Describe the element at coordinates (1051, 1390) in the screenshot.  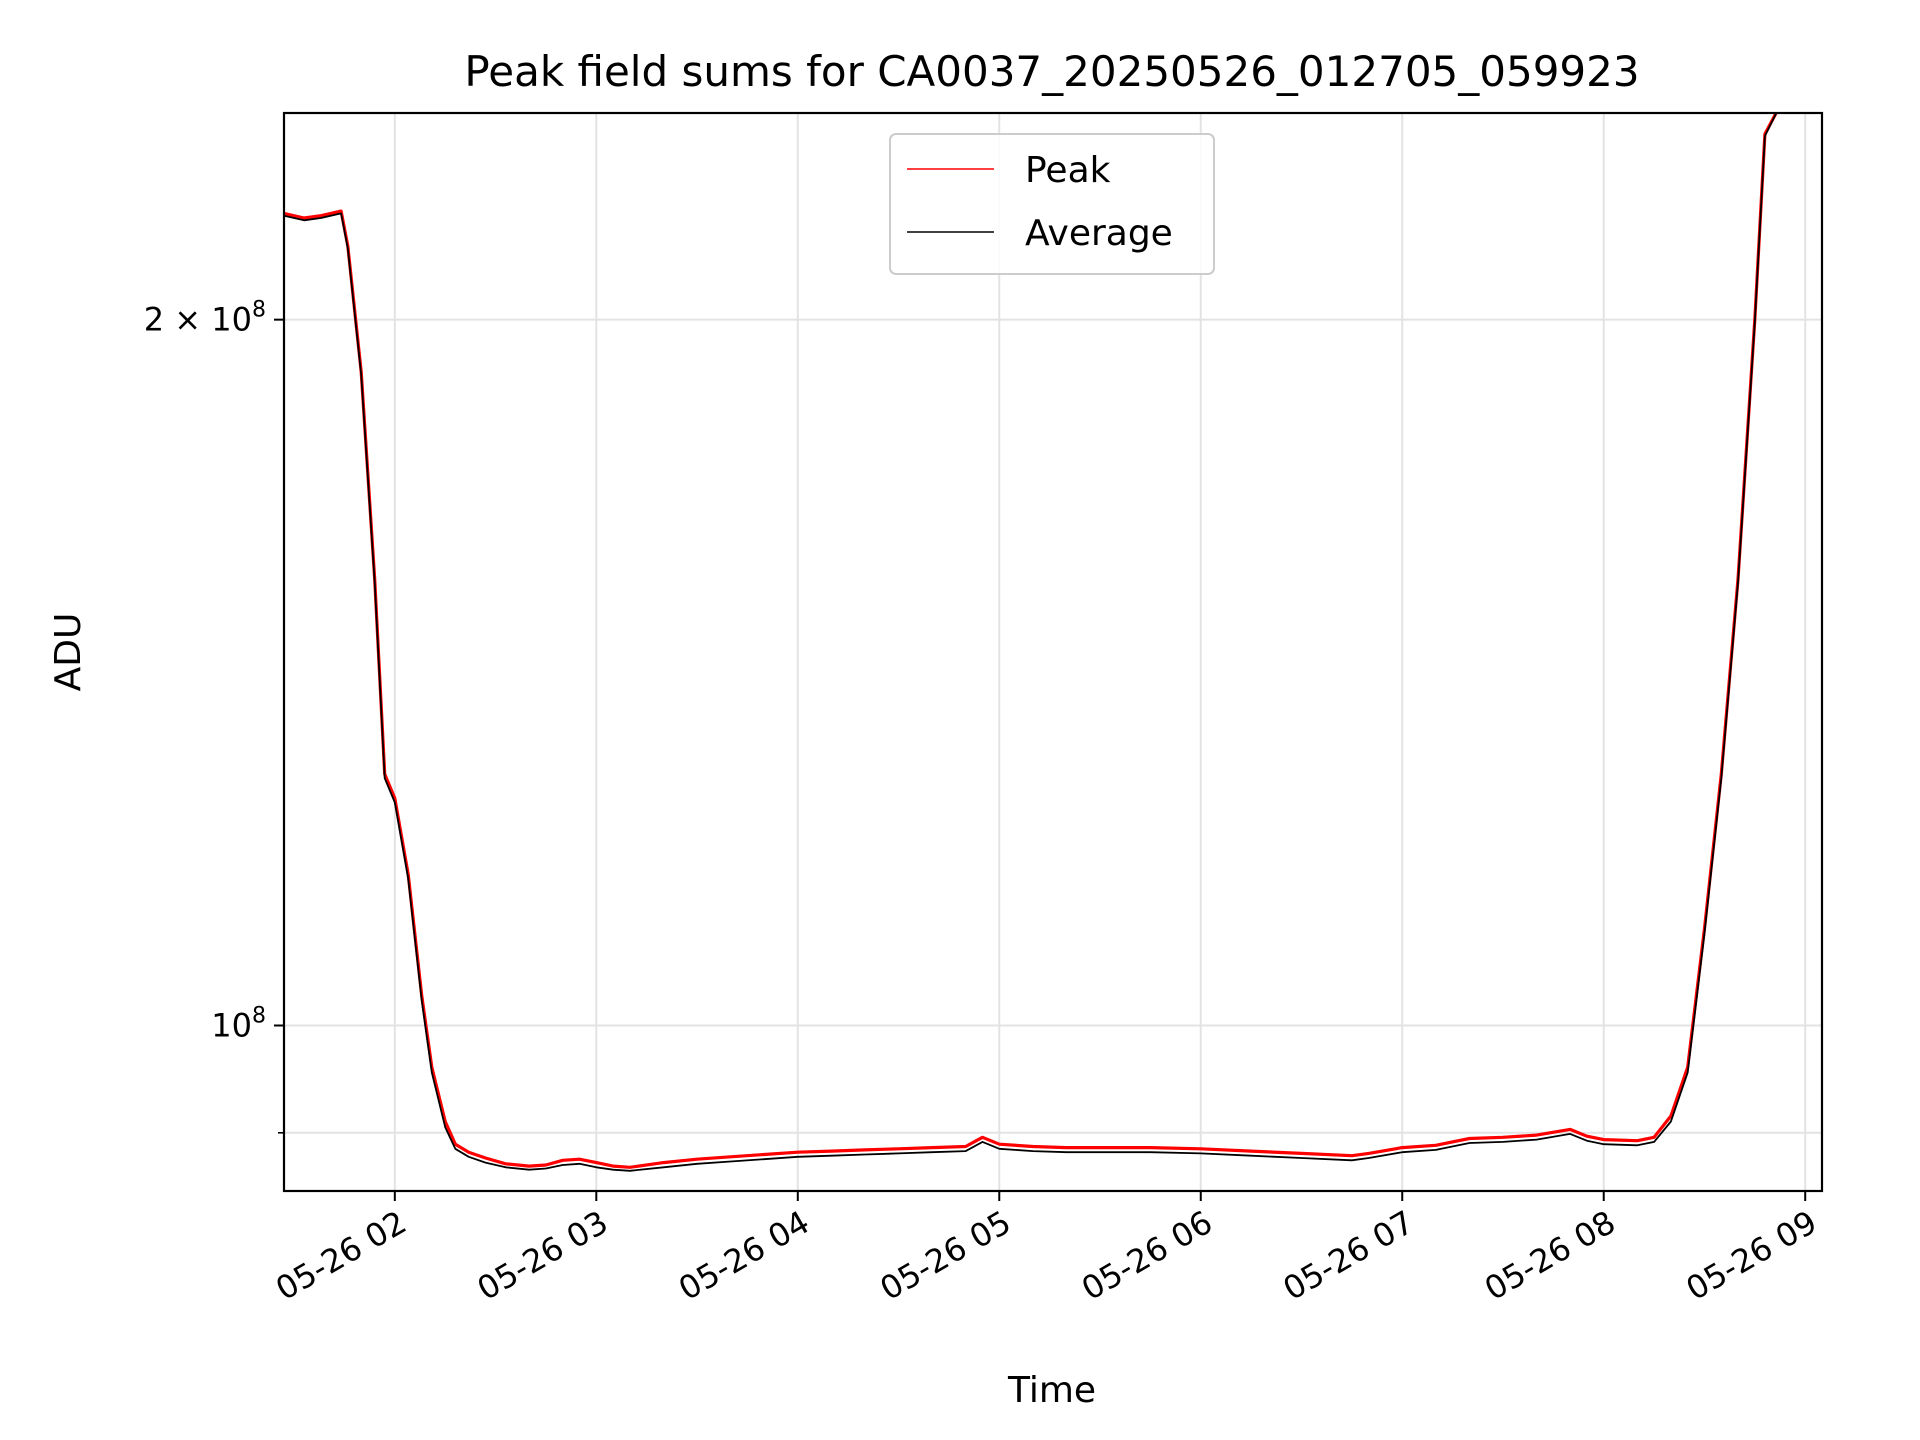
I see `x-axis-label: Time` at that location.